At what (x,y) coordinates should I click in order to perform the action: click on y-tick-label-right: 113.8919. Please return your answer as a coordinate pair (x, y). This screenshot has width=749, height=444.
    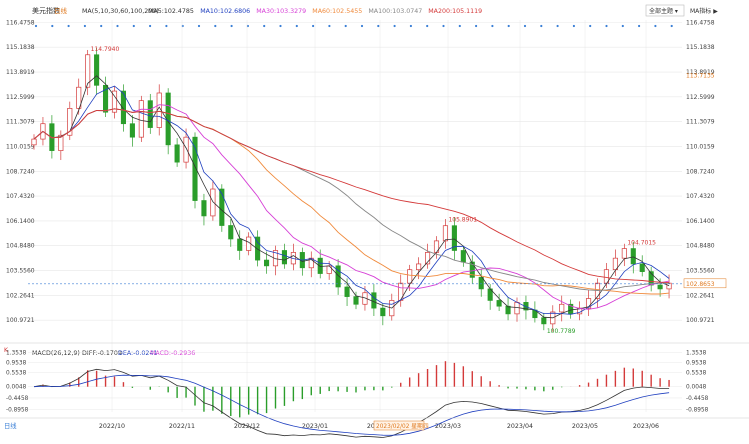
    Looking at the image, I should click on (700, 72).